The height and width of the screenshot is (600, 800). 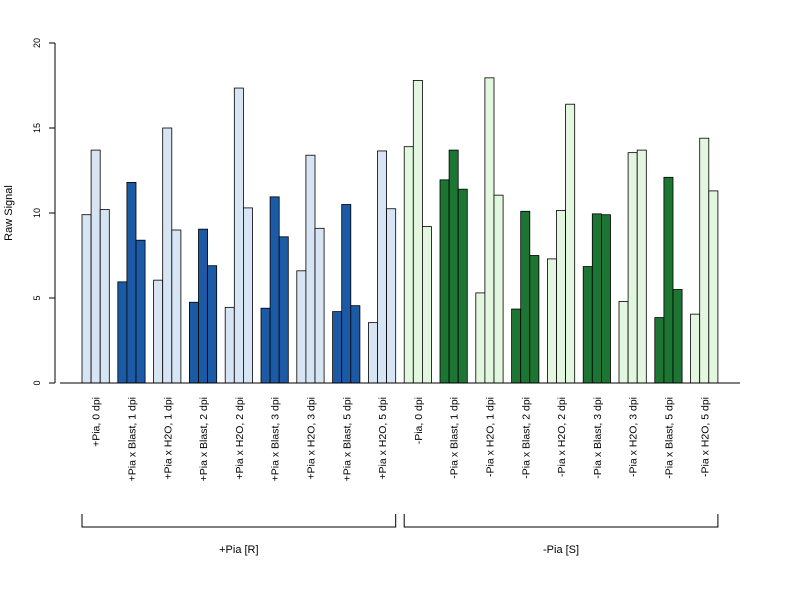 I want to click on x-tick-label: +Pia x Blast, 5 dpi, so click(x=347, y=439).